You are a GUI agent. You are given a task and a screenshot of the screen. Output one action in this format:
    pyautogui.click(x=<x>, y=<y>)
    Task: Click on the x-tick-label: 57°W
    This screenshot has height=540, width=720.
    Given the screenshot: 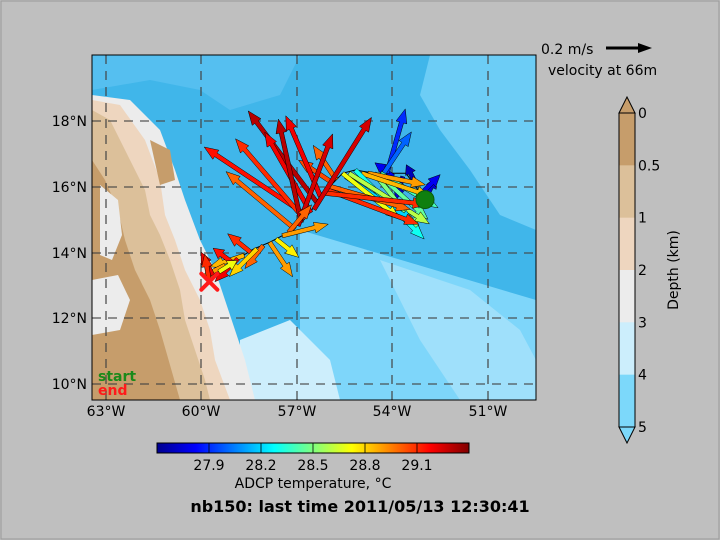 What is the action you would take?
    pyautogui.click(x=297, y=412)
    